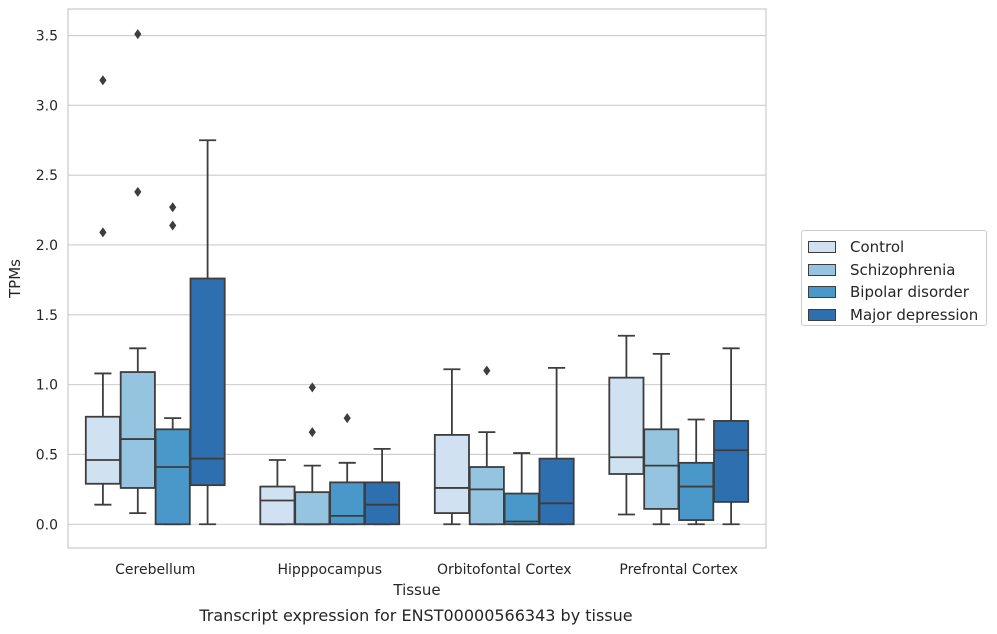 Image resolution: width=997 pixels, height=634 pixels. What do you see at coordinates (329, 570) in the screenshot?
I see `x-tick-label: Hipppocampus` at bounding box center [329, 570].